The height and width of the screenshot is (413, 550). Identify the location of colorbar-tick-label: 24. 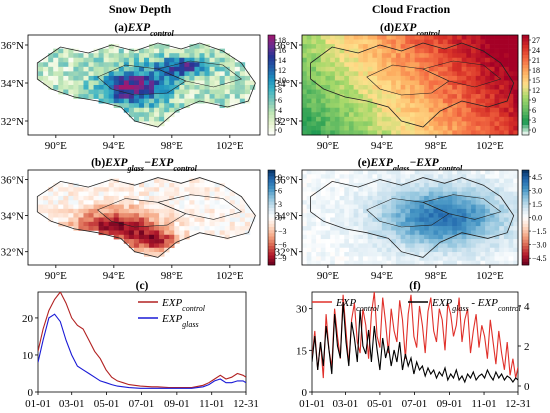
(536, 50).